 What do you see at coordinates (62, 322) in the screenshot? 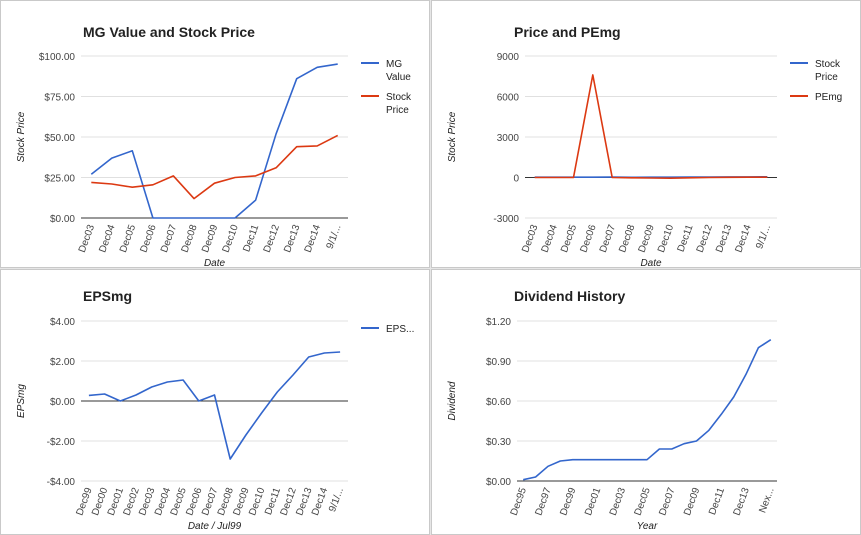
I see `y-tick-label: $4.00` at bounding box center [62, 322].